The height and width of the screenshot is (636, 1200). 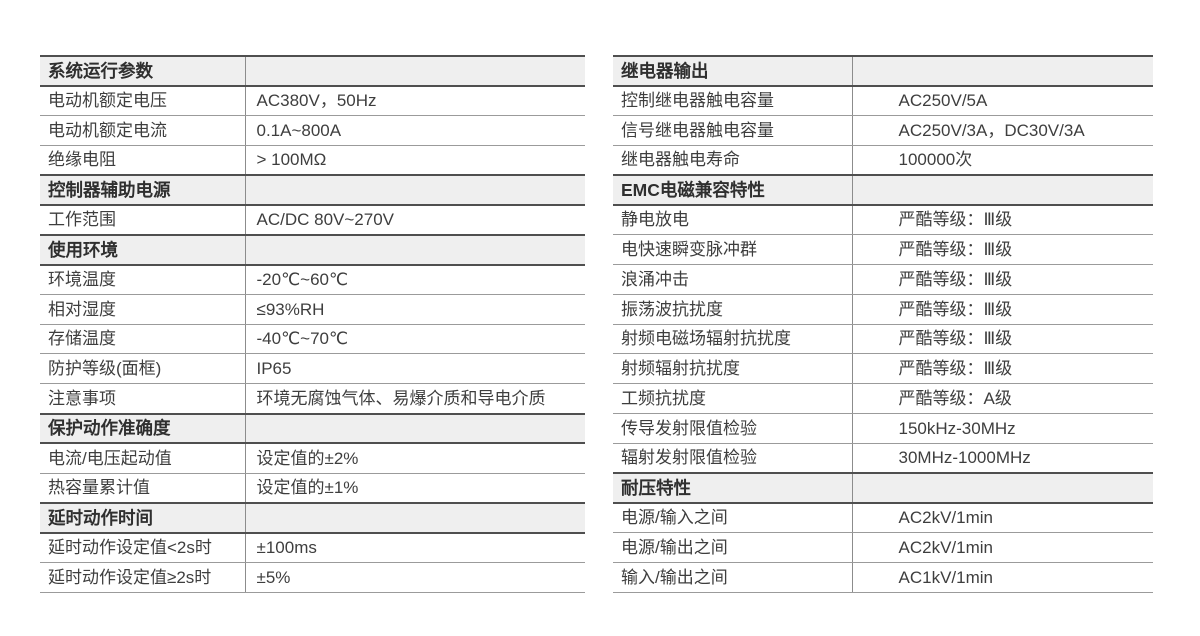 I want to click on spec-value: -40℃~70℃, so click(x=415, y=339).